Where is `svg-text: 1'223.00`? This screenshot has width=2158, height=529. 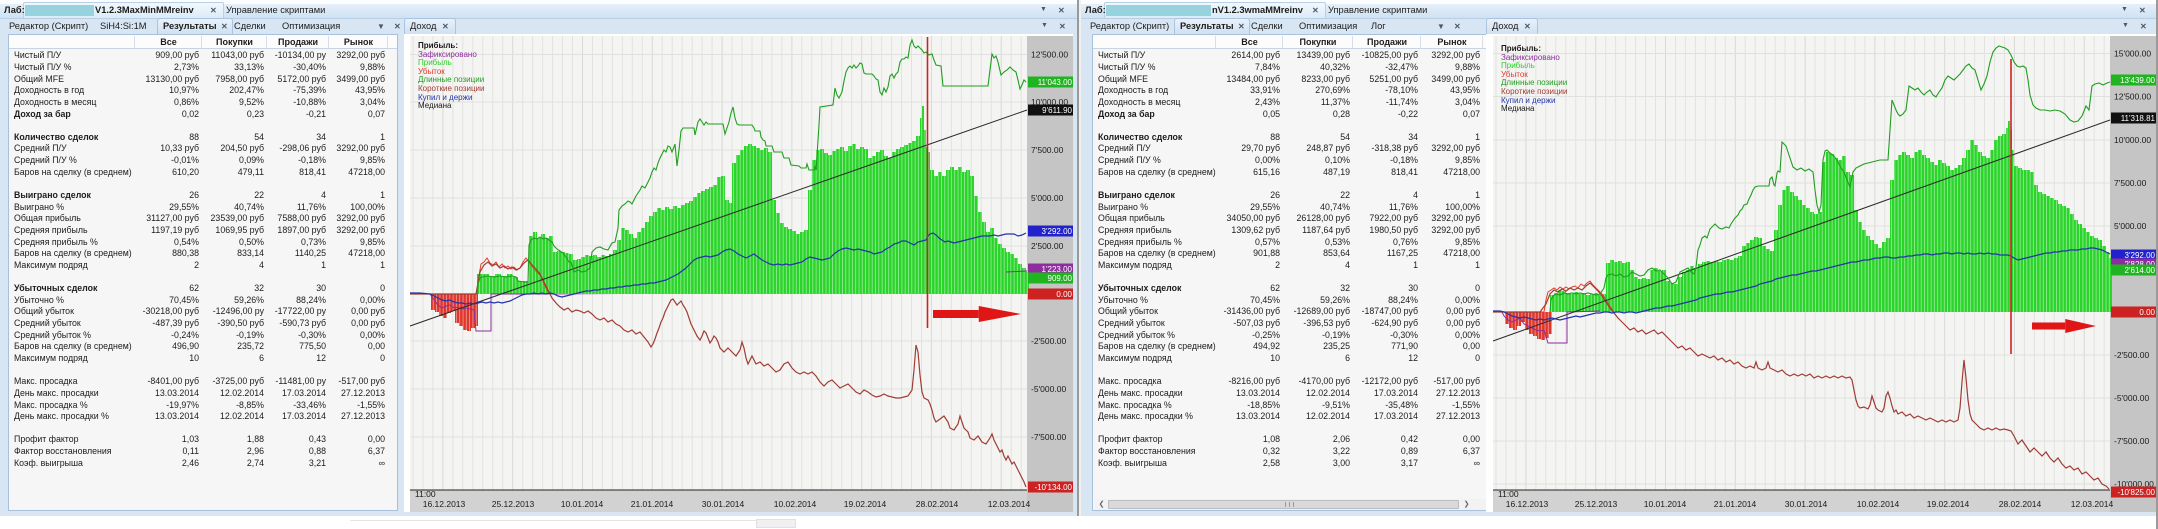 svg-text: 1'223.00 is located at coordinates (1057, 269).